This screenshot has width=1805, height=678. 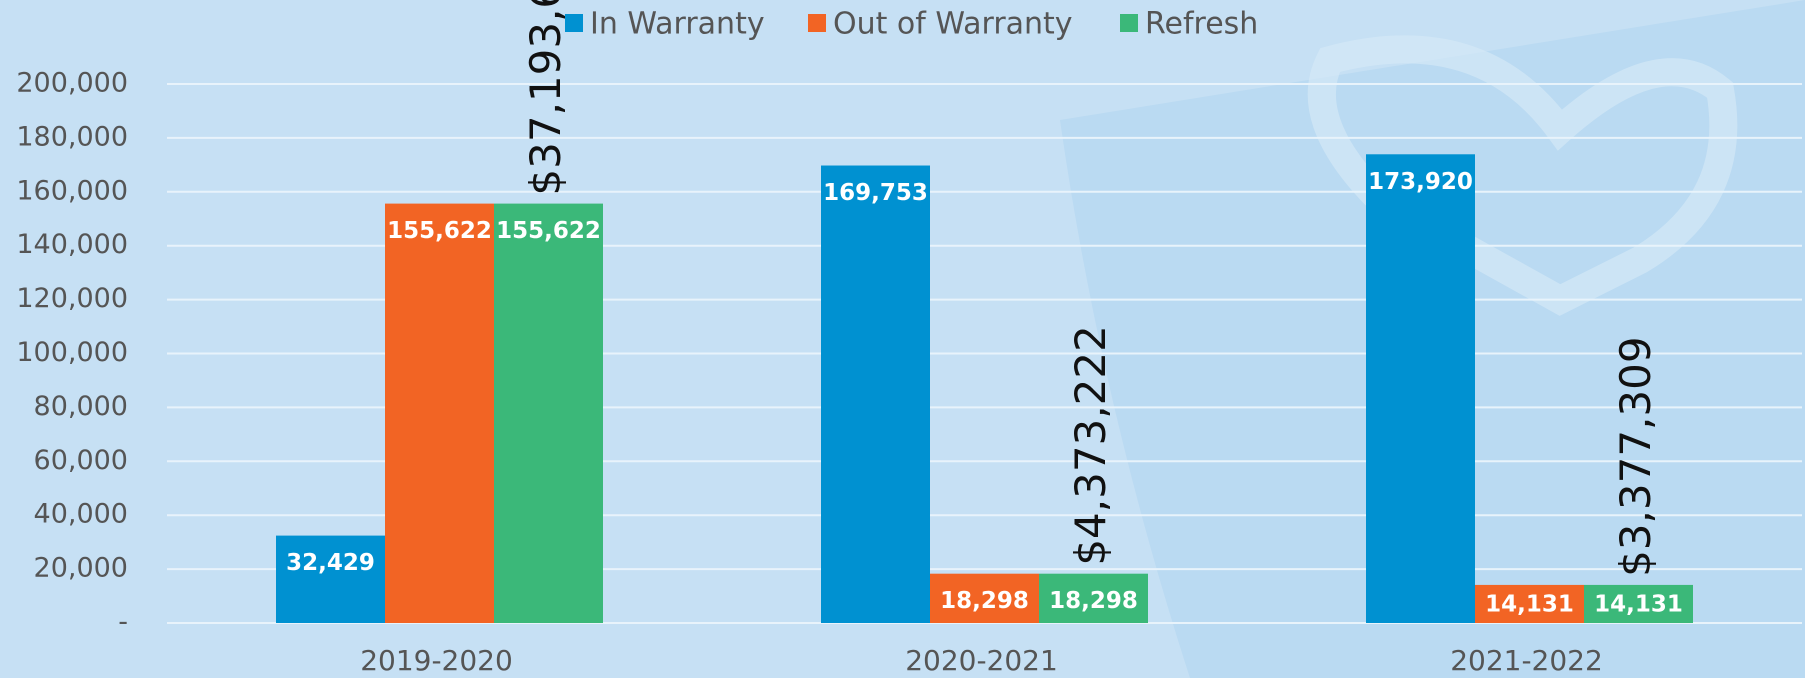 I want to click on x-tick-label: 2019-2020, so click(x=436, y=660).